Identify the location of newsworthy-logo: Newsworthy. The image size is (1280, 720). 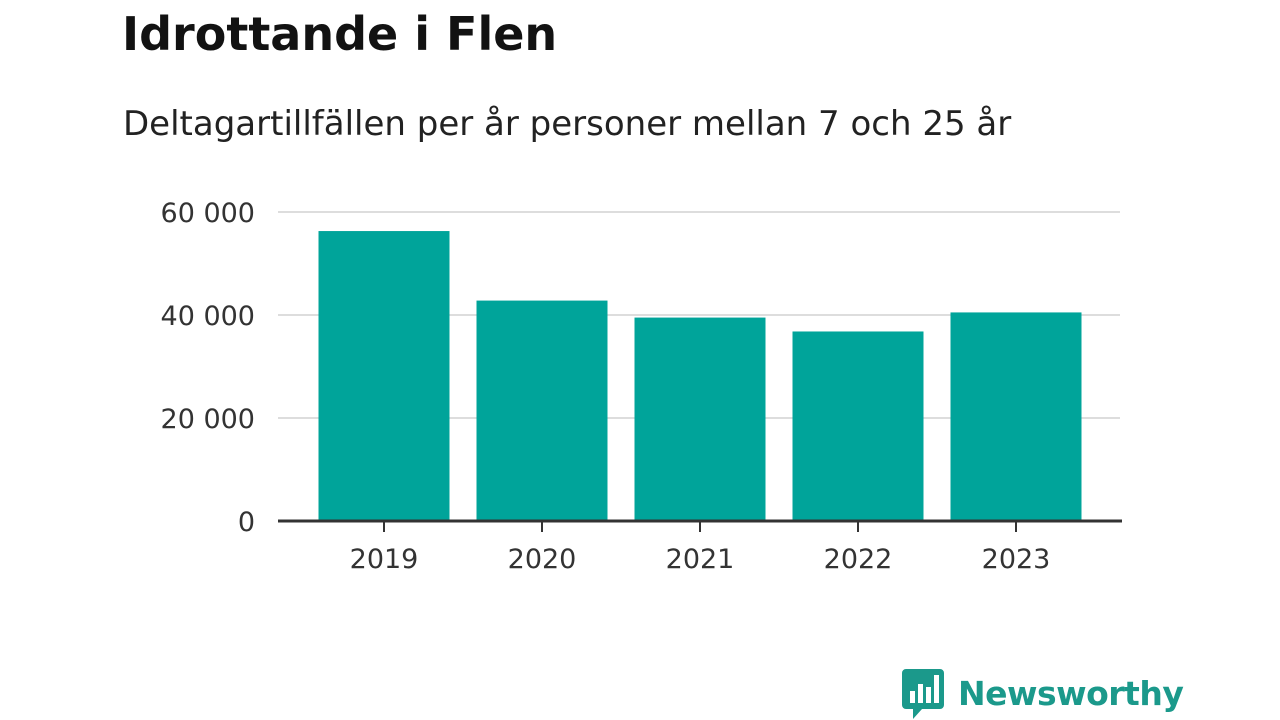
(1043, 694).